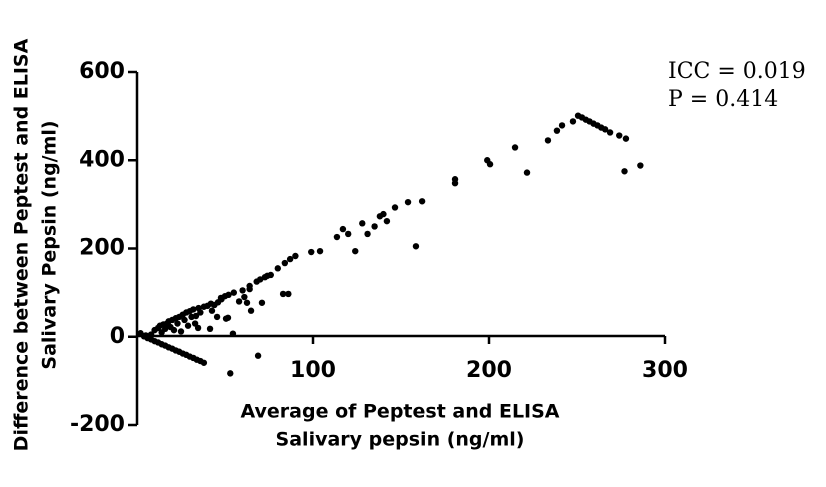 The image size is (826, 487). Describe the element at coordinates (665, 370) in the screenshot. I see `x-tick-label: 300` at that location.